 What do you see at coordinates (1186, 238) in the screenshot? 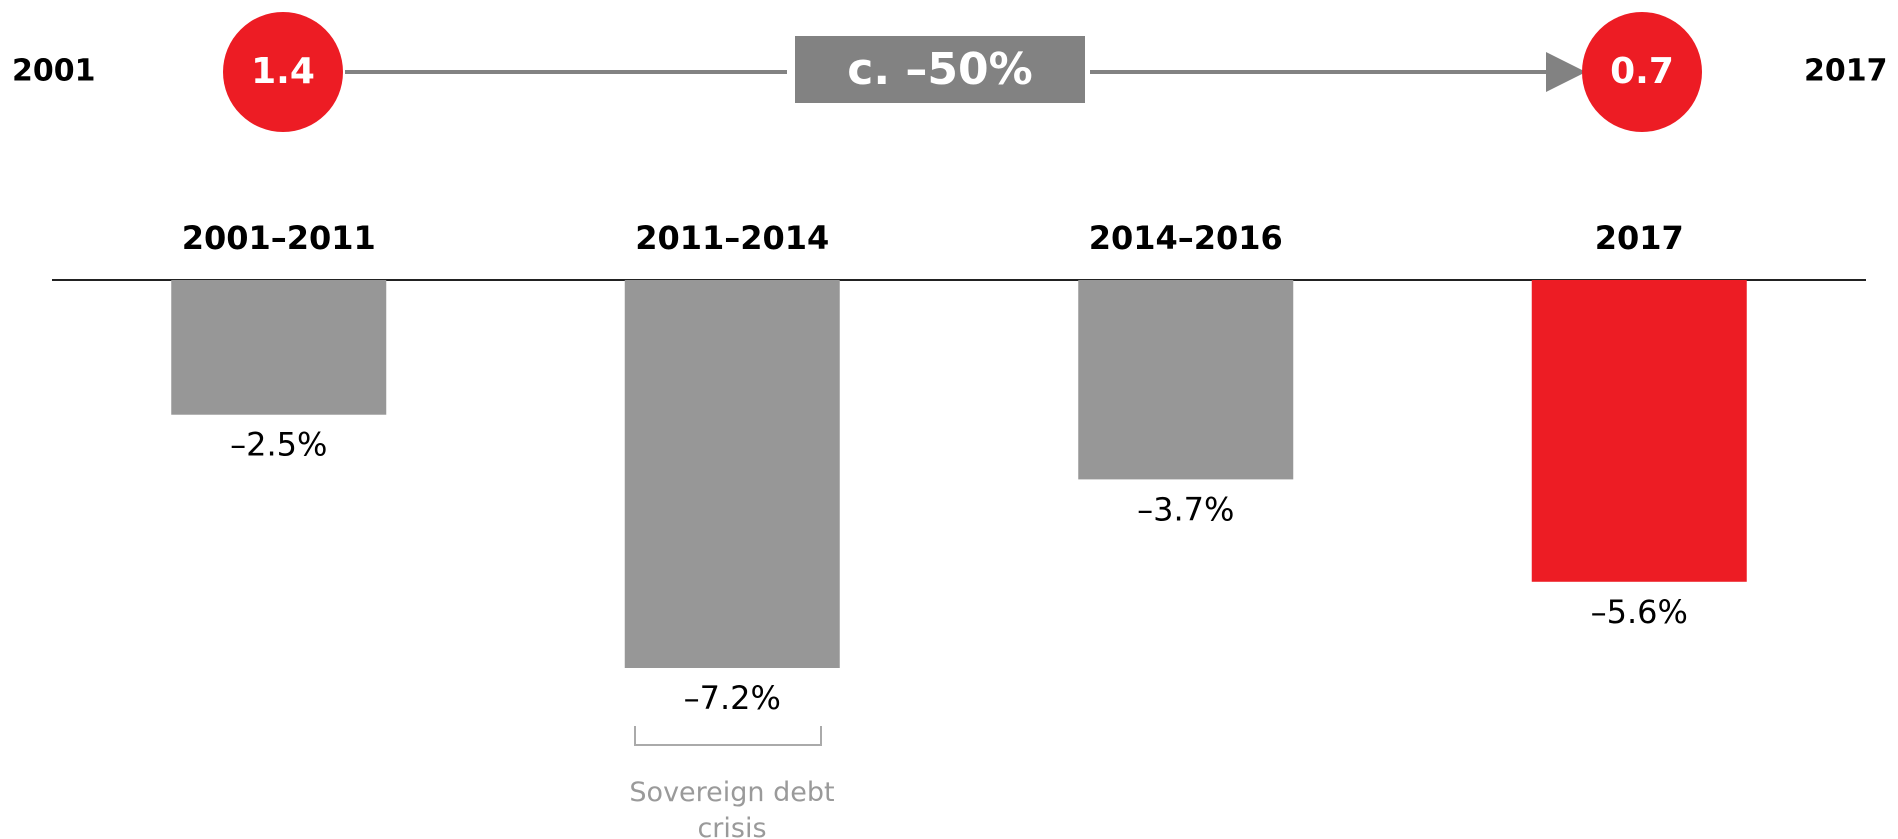
I see `category-label: 2014–2016` at bounding box center [1186, 238].